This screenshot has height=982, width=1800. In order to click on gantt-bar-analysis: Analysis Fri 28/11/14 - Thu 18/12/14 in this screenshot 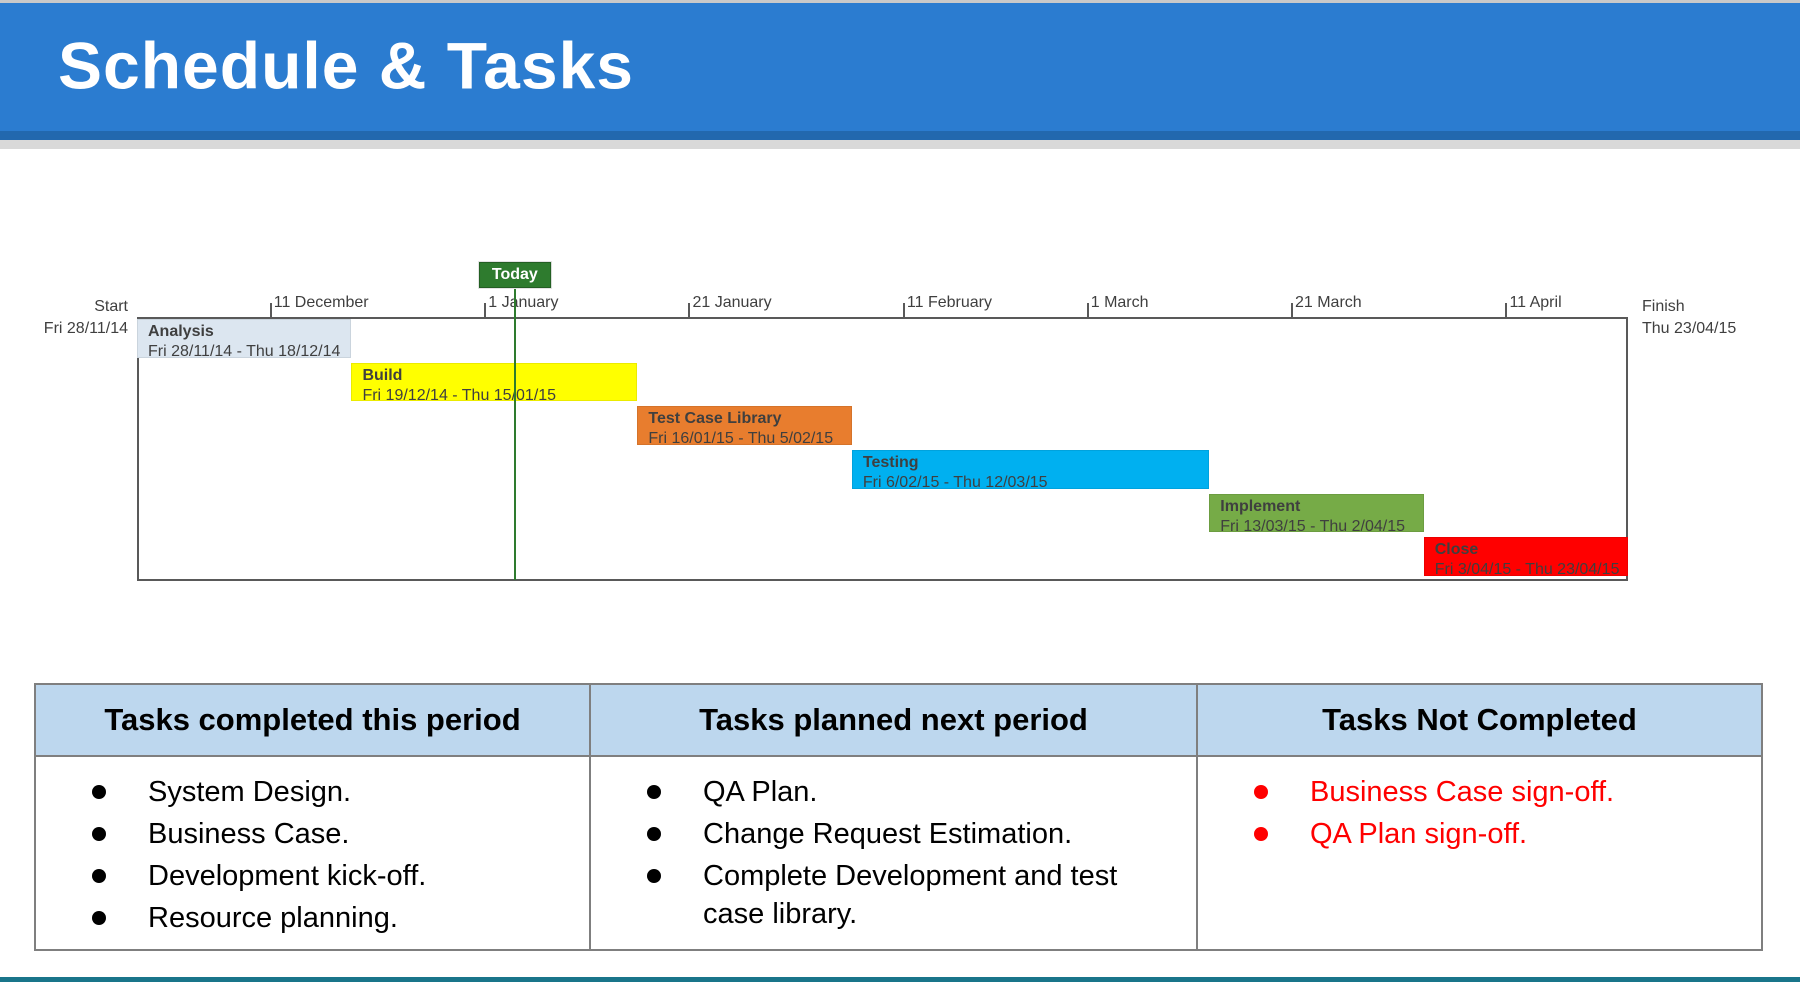, I will do `click(244, 338)`.